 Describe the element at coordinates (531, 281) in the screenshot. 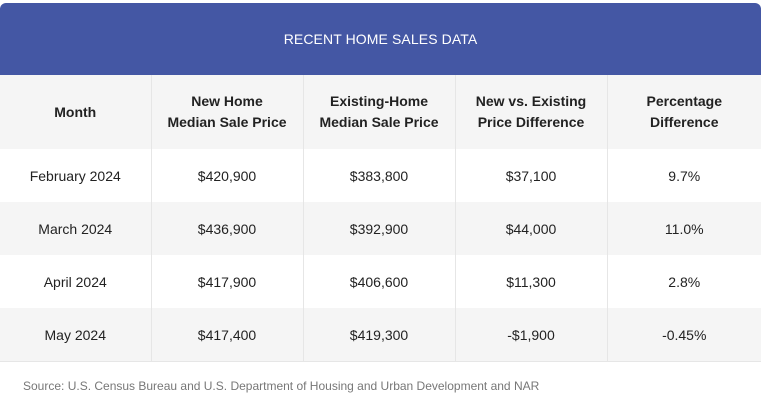

I see `cell-difference: $11,300` at that location.